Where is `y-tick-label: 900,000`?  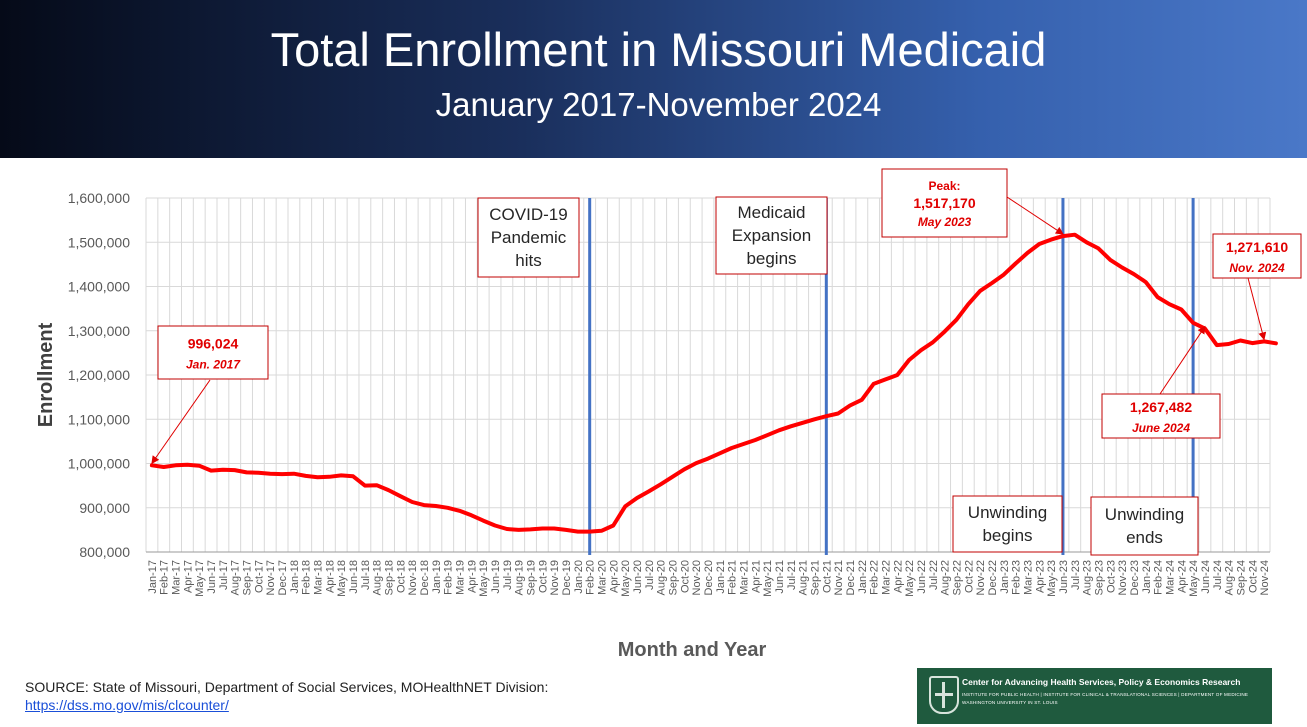
y-tick-label: 900,000 is located at coordinates (104, 508).